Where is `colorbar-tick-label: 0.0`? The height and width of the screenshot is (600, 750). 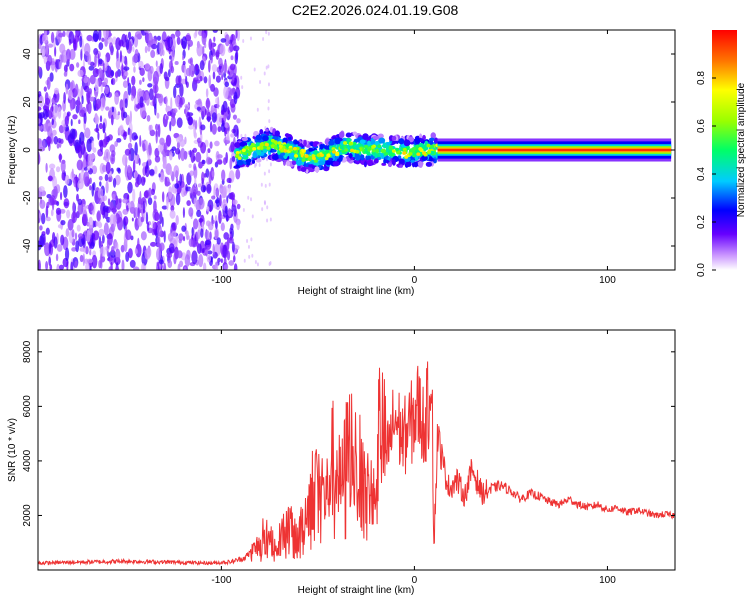
colorbar-tick-label: 0.0 is located at coordinates (701, 270).